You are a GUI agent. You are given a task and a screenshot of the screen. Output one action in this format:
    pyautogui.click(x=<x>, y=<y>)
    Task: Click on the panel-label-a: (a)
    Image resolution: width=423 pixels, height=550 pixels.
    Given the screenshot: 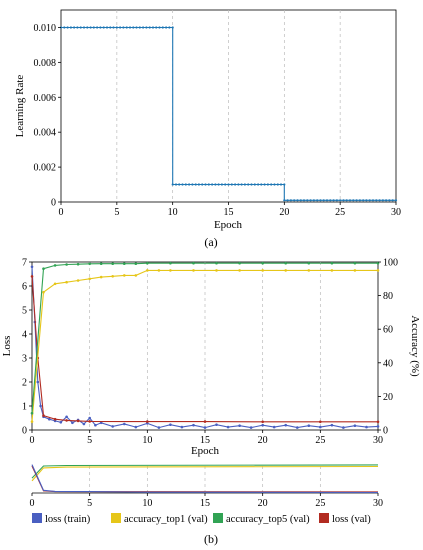 What is the action you would take?
    pyautogui.click(x=210, y=242)
    